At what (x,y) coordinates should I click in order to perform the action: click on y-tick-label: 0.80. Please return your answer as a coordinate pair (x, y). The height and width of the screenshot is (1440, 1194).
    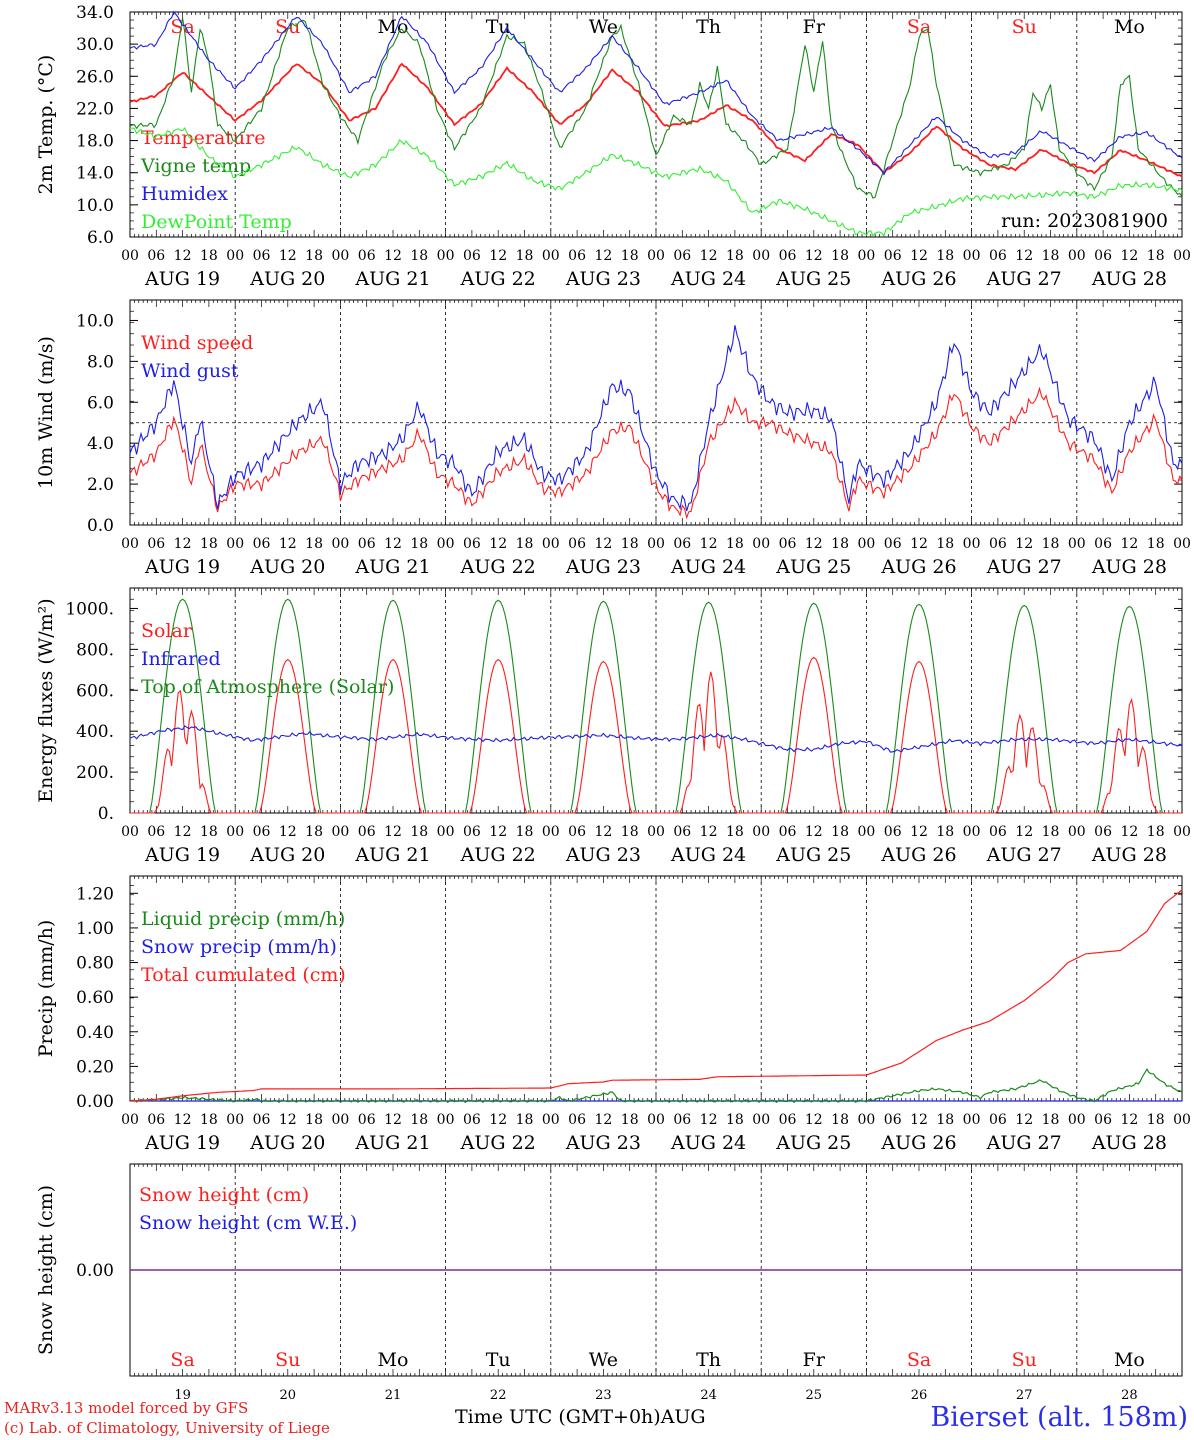
    Looking at the image, I should click on (95, 964).